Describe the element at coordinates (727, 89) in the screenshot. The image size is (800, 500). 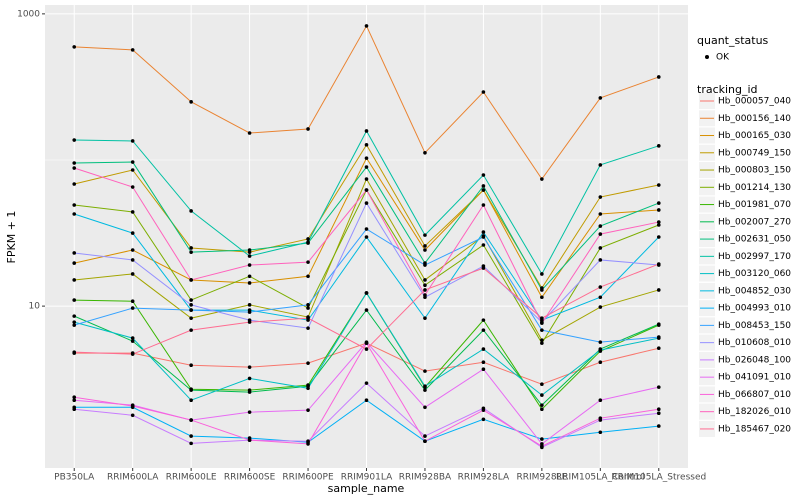
I see `legend-title: tracking_id` at that location.